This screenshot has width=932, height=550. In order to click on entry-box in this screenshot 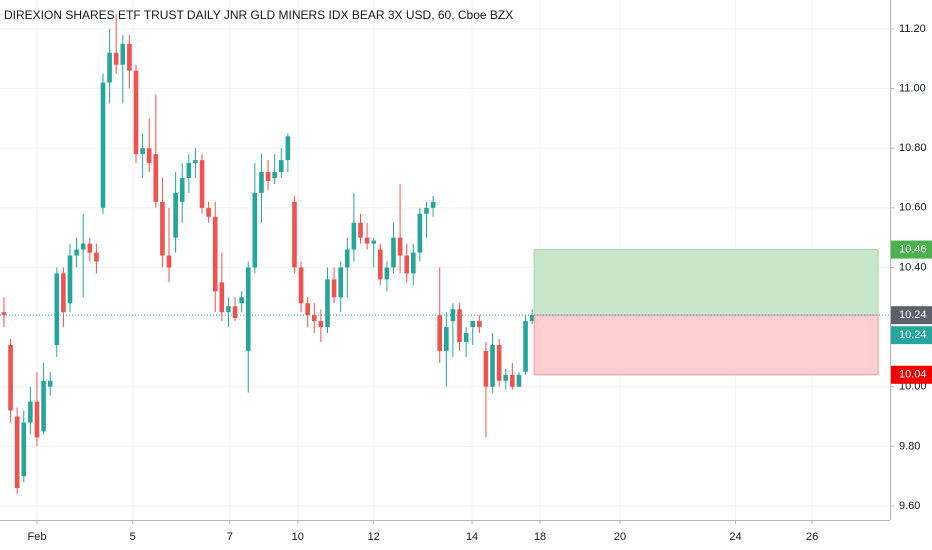, I will do `click(911, 315)`.